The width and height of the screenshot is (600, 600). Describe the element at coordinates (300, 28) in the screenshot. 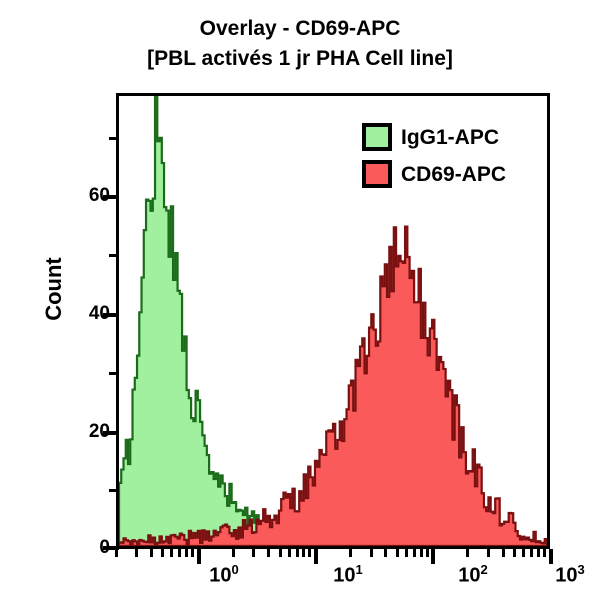

I see `chart-title-line1: Overlay - CD69-APC` at that location.